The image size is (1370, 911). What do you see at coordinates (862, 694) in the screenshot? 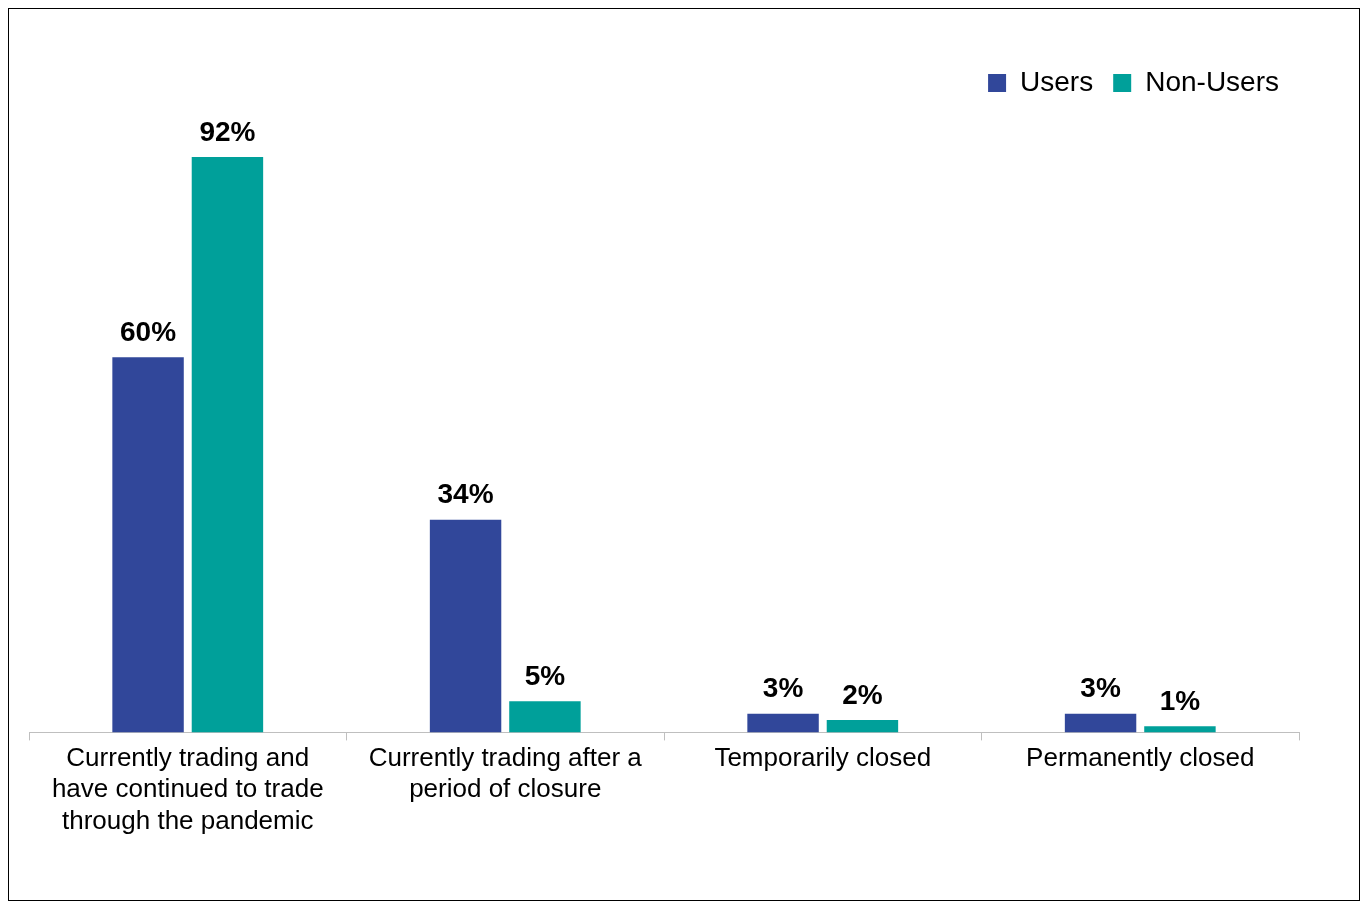
I see `data-label: 2%` at bounding box center [862, 694].